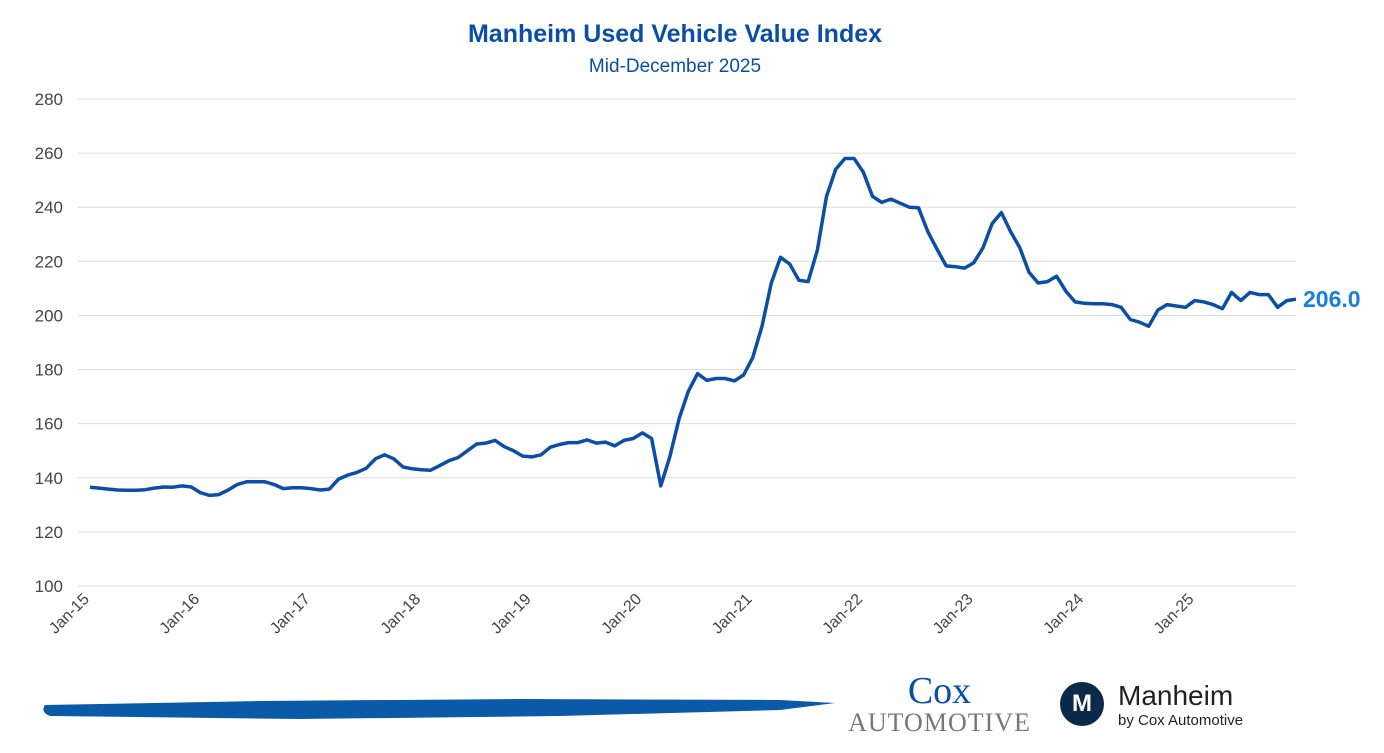  Describe the element at coordinates (49, 261) in the screenshot. I see `y-tick-label: 220` at that location.